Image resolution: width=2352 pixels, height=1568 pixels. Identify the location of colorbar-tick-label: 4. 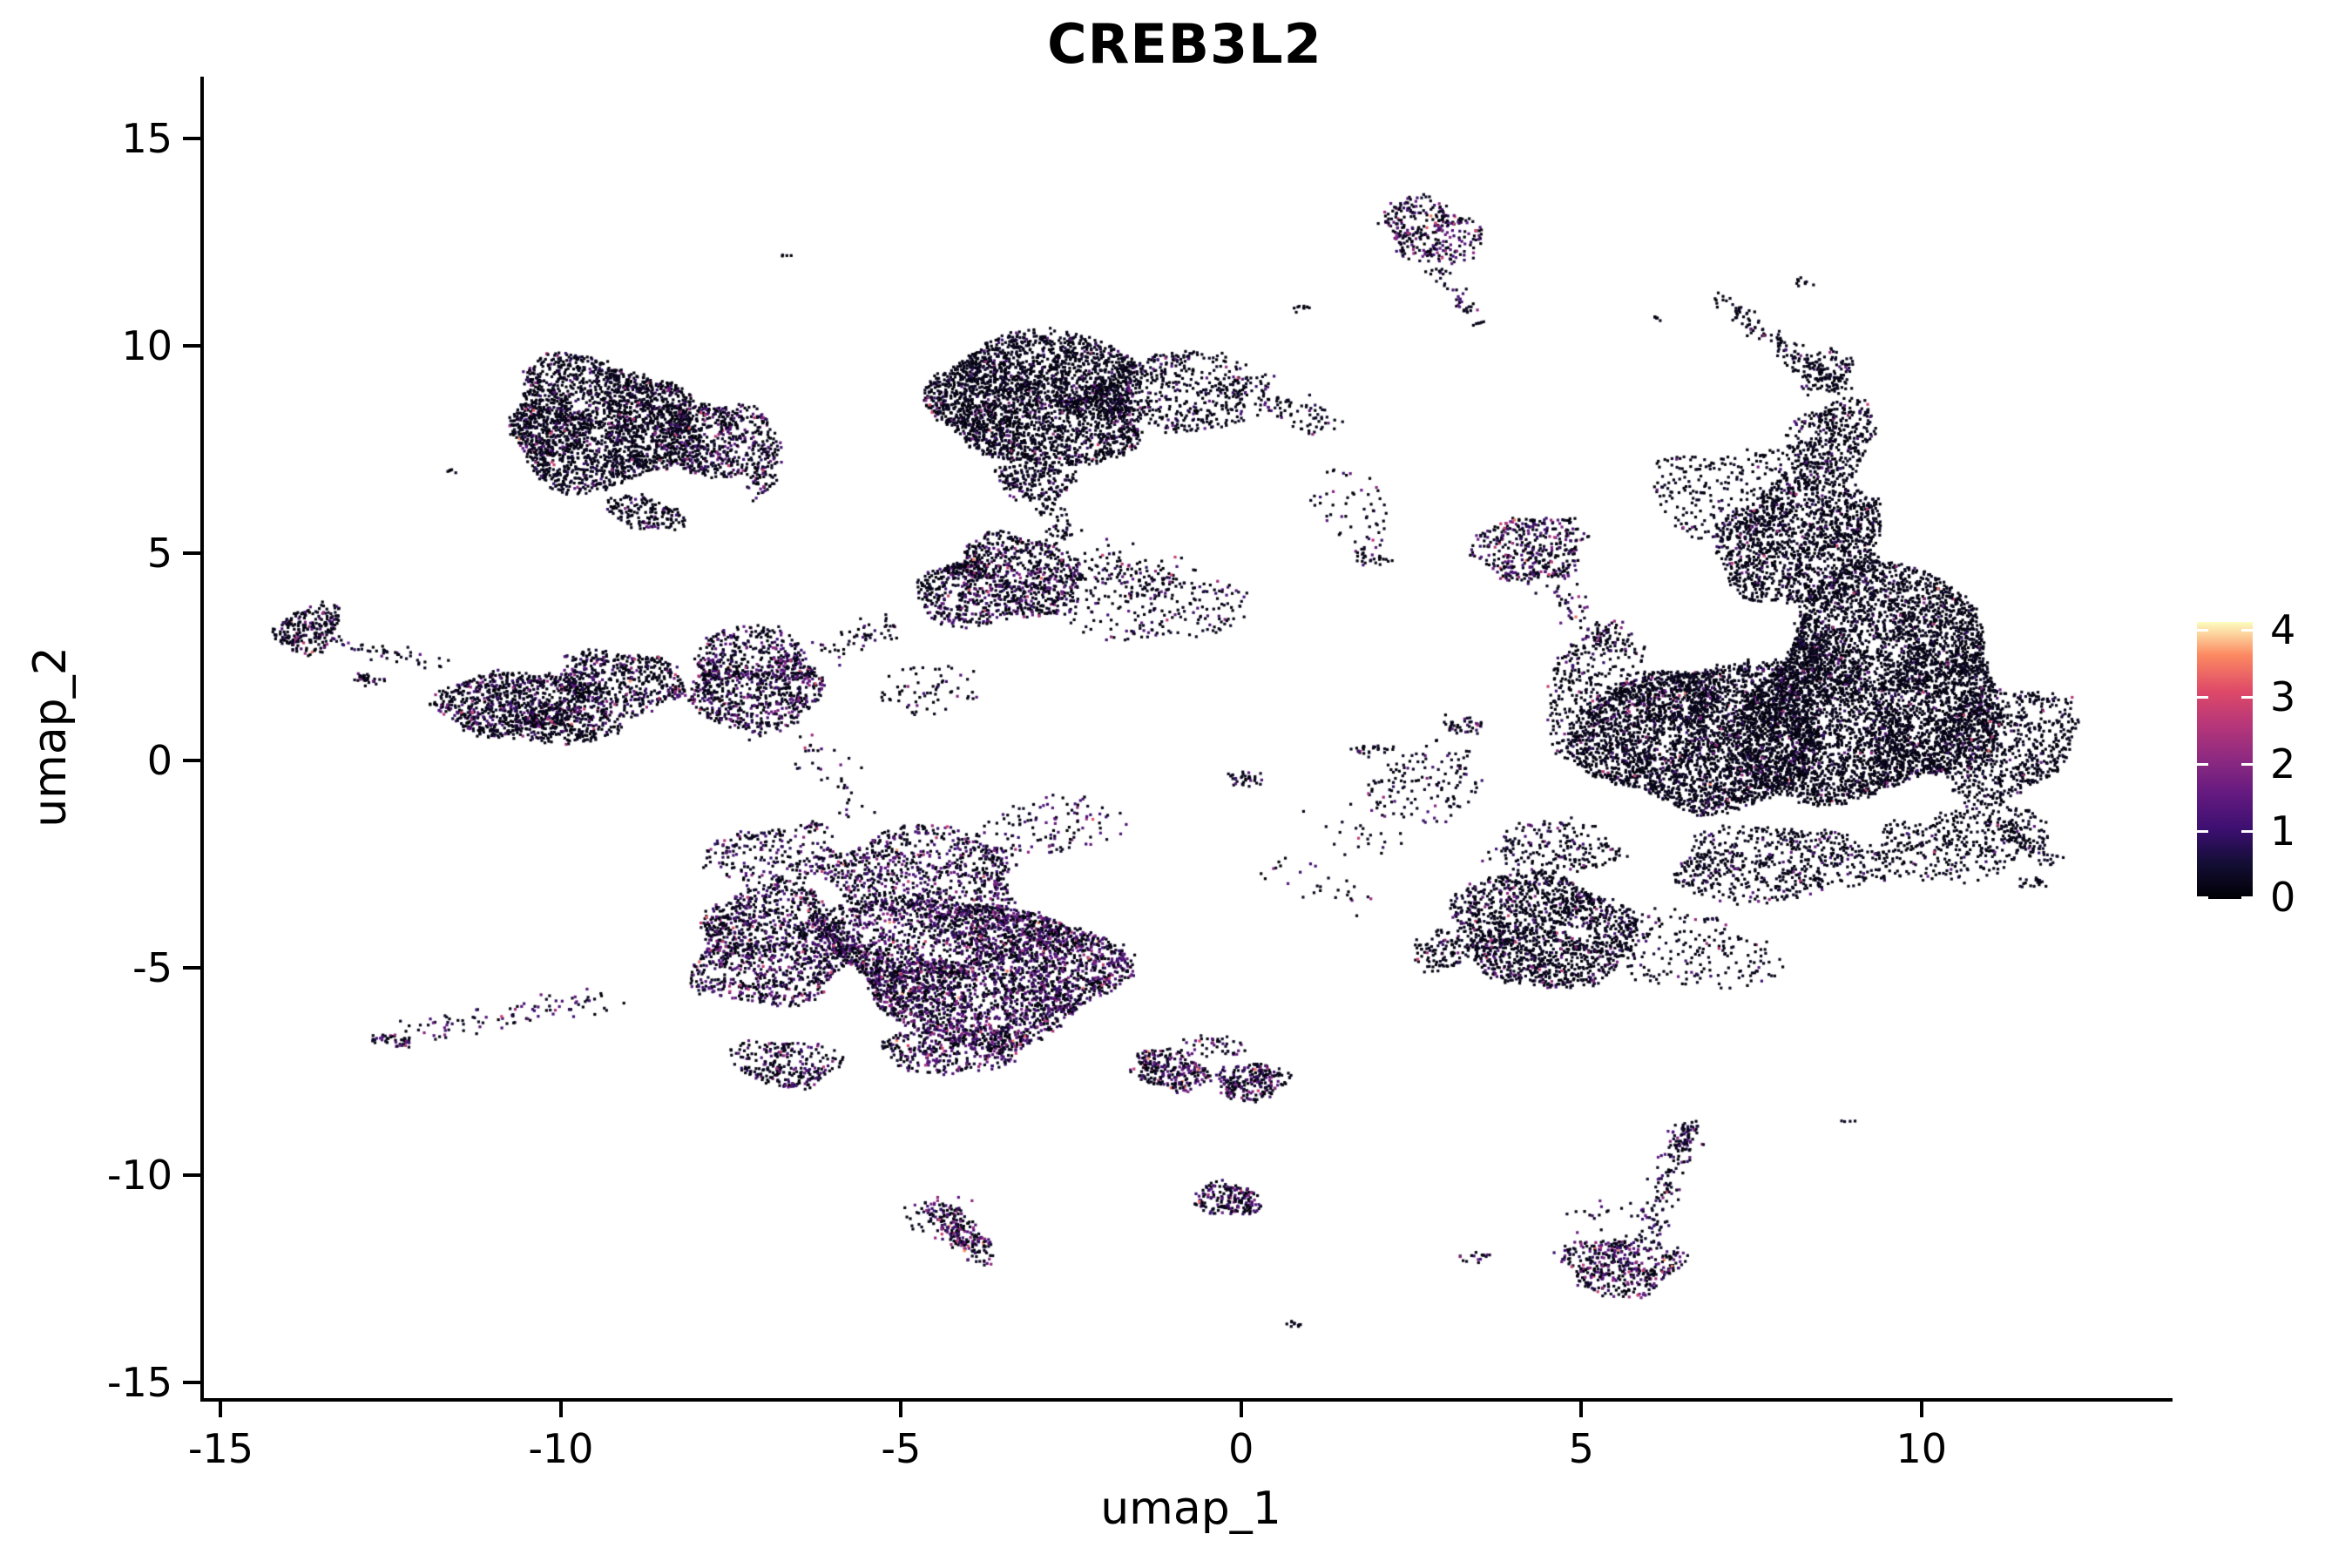
(2283, 629).